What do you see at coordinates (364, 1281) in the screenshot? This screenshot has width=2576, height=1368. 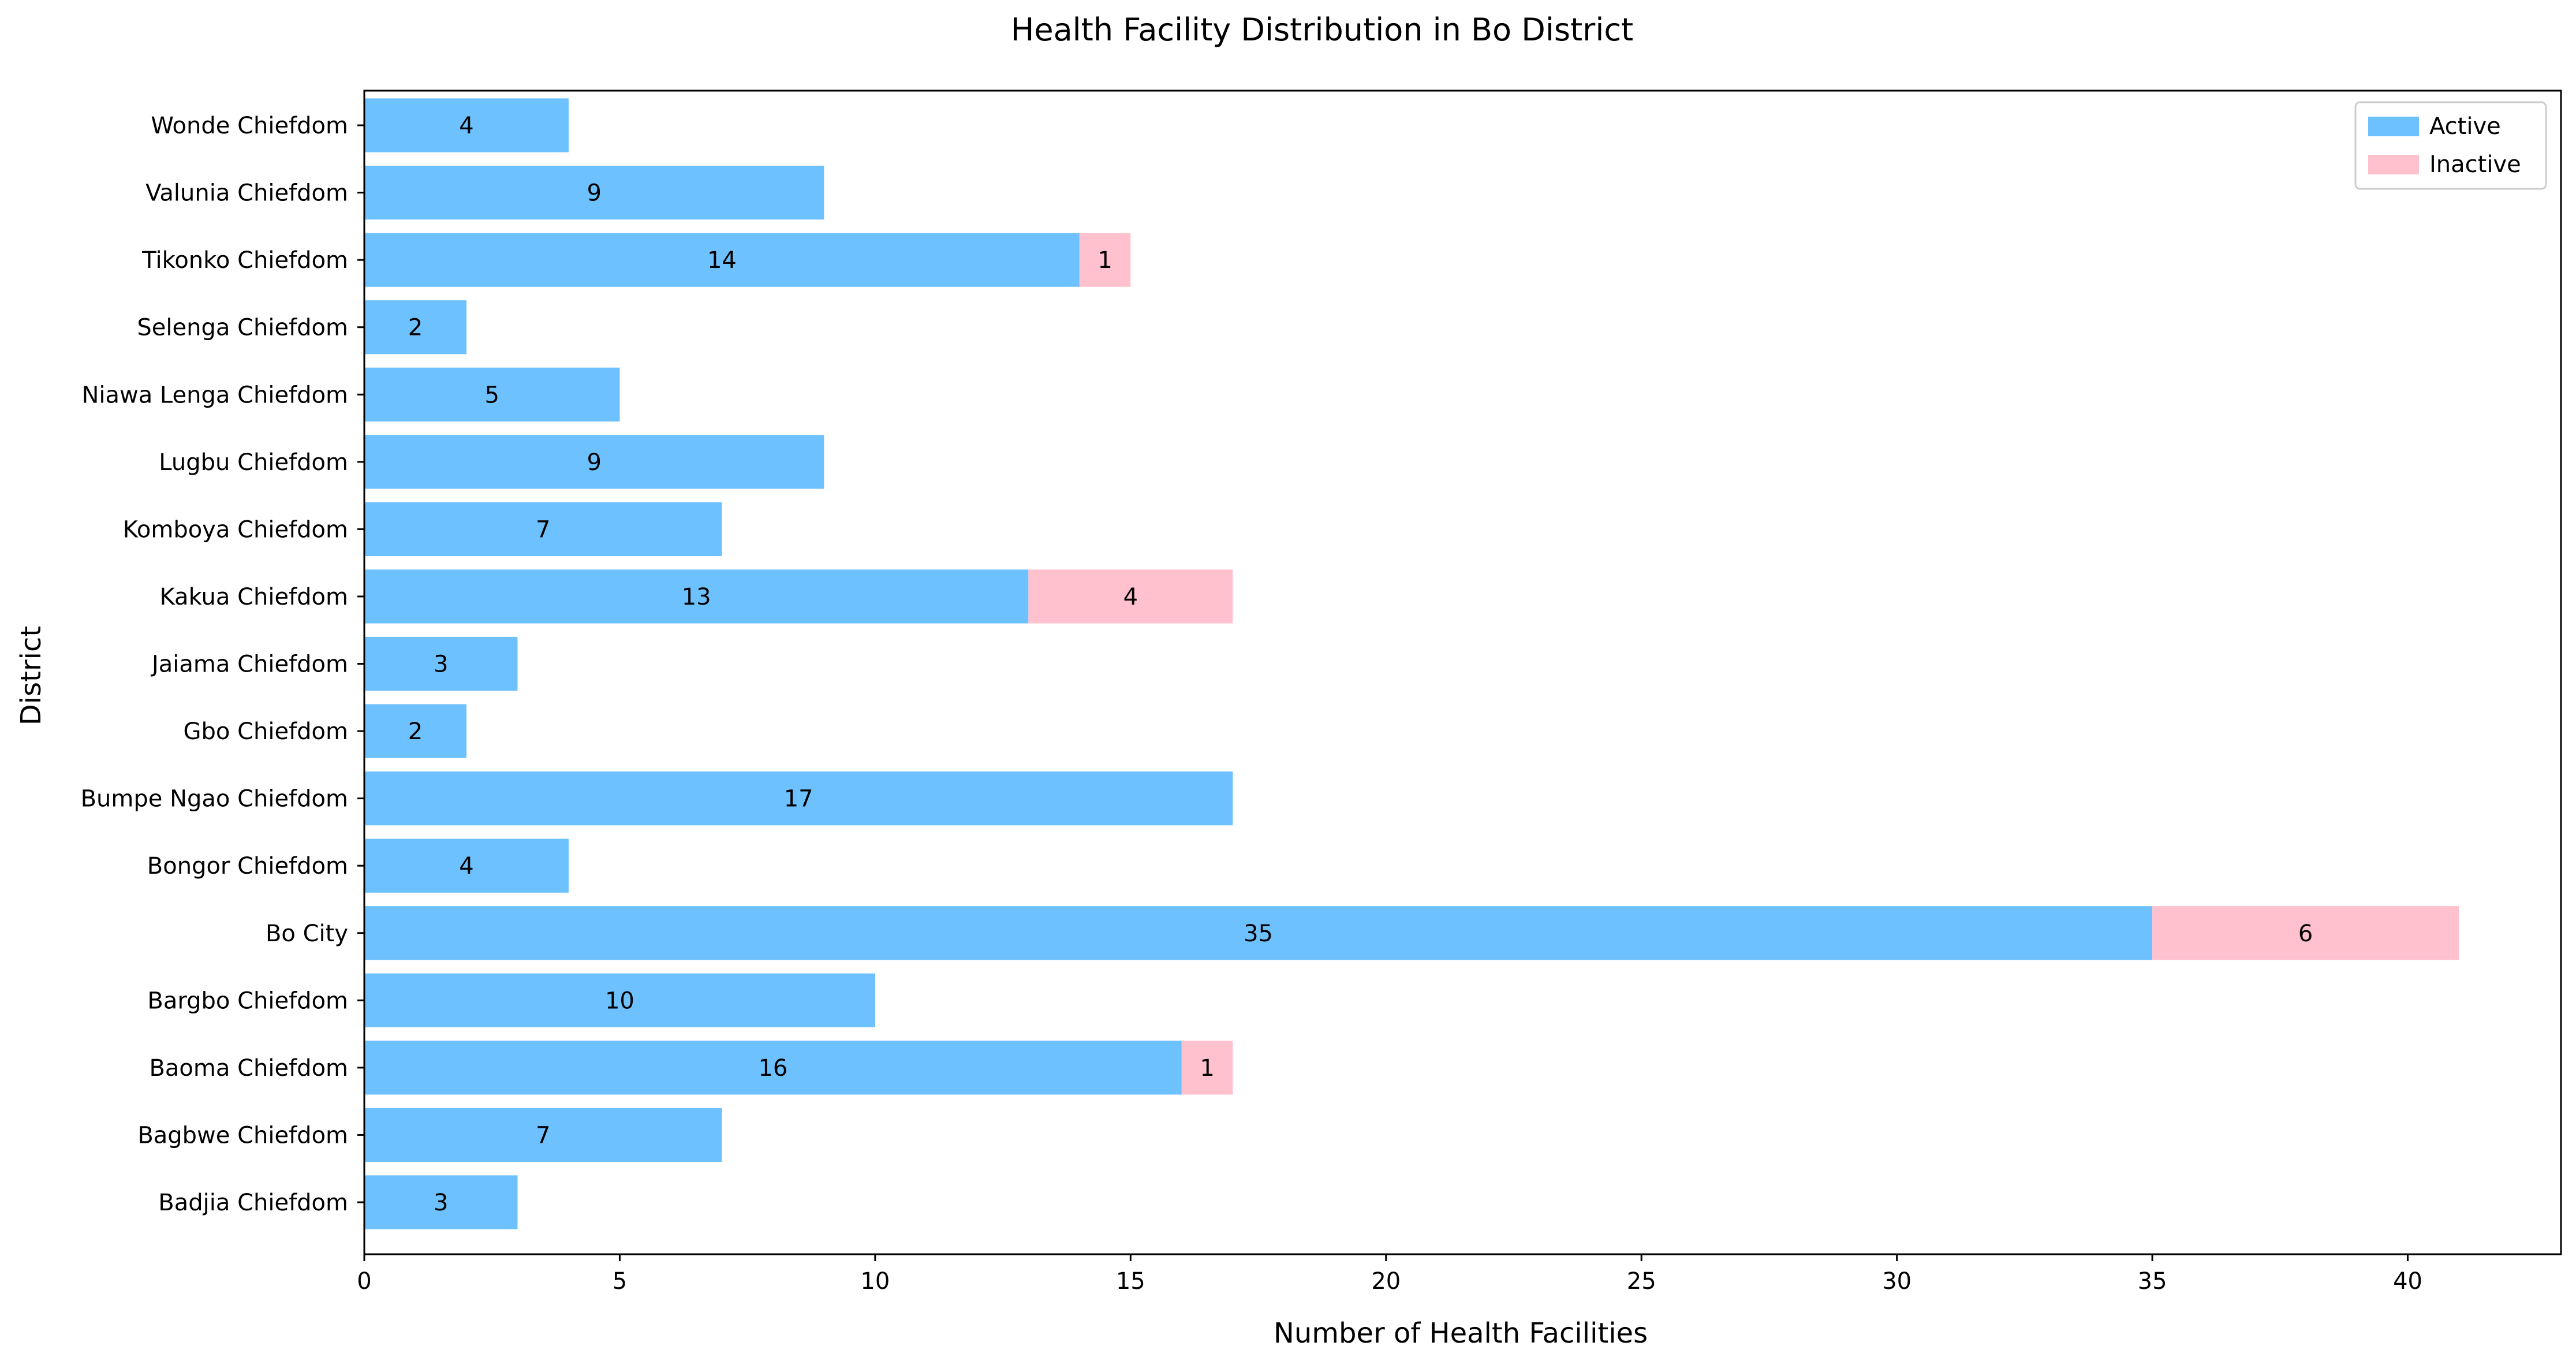 I see `x-tick-label: 0` at bounding box center [364, 1281].